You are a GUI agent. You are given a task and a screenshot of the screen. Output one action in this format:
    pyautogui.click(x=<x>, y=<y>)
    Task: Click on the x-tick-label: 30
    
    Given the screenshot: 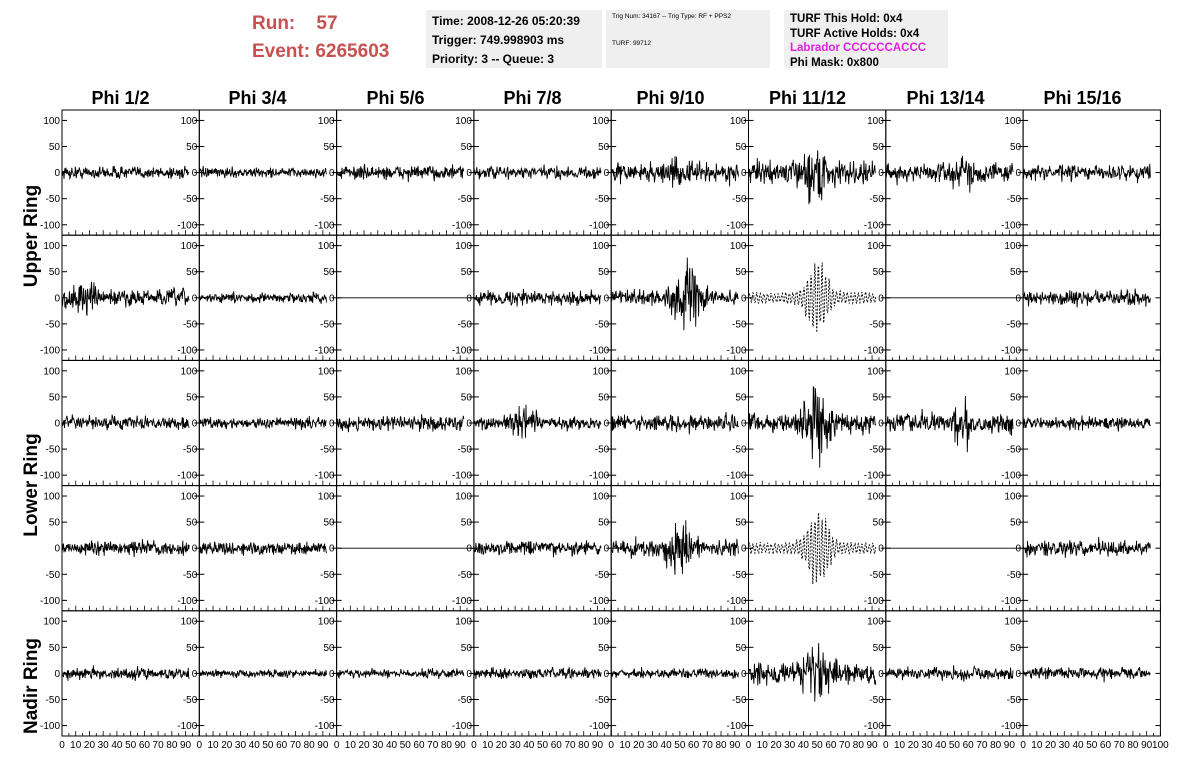 What is the action you would take?
    pyautogui.click(x=378, y=745)
    